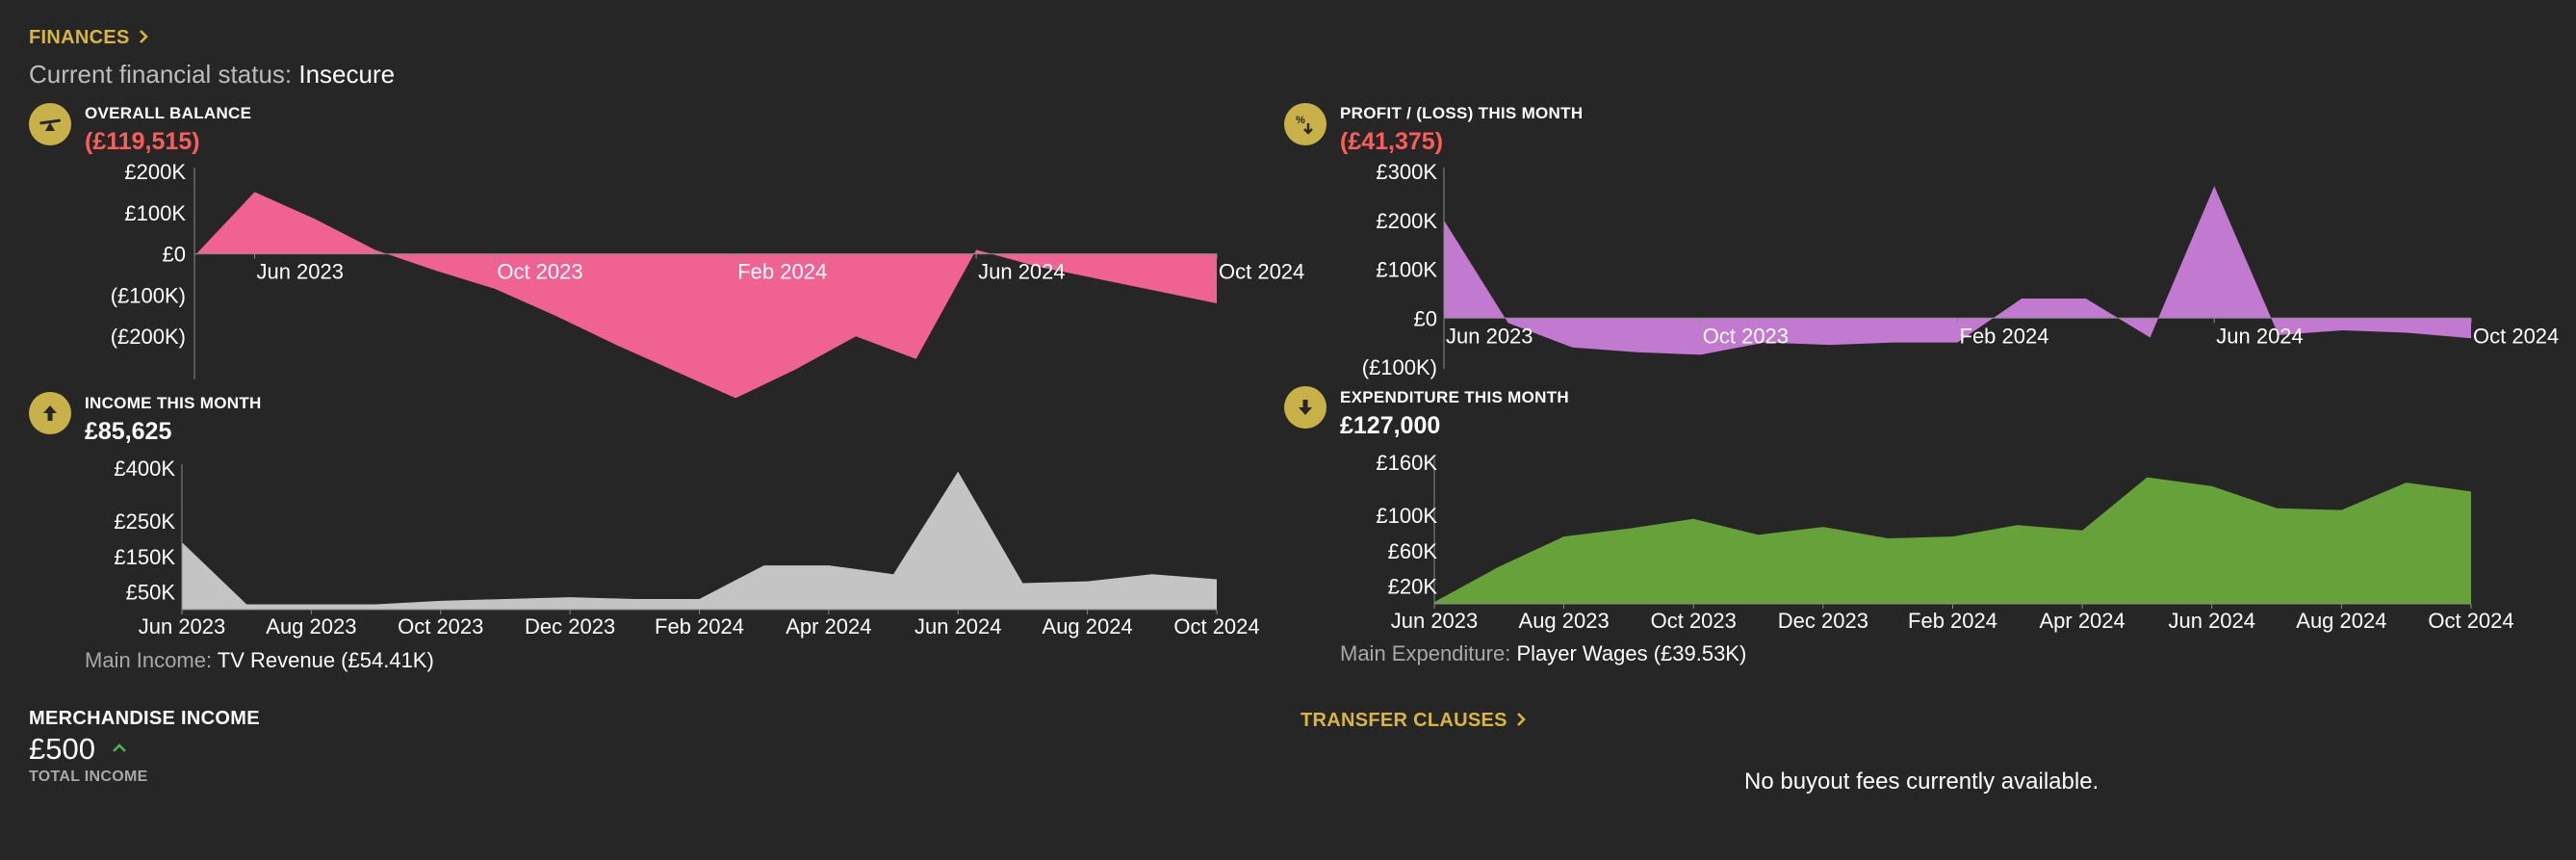  I want to click on profit-x-tick-label: Jun 2024, so click(2260, 336).